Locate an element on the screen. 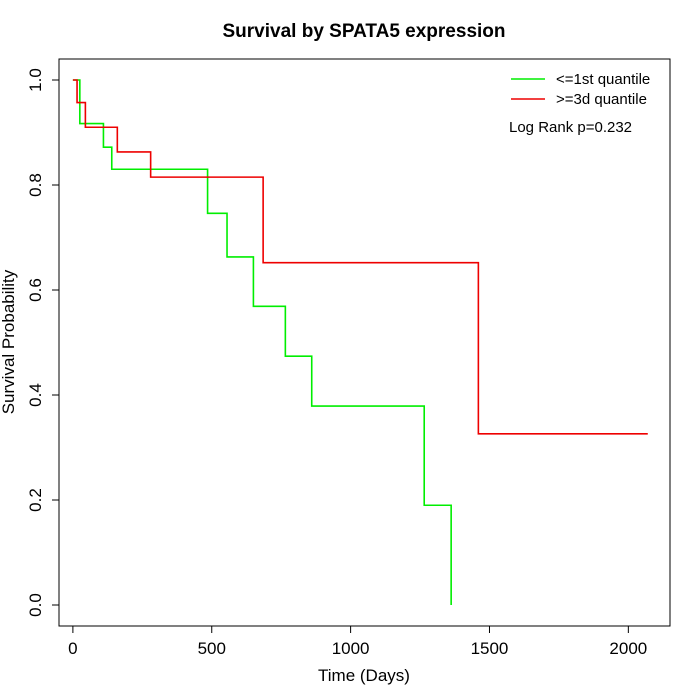 This screenshot has width=700, height=700. y-tick-label: 1.0 is located at coordinates (35, 80).